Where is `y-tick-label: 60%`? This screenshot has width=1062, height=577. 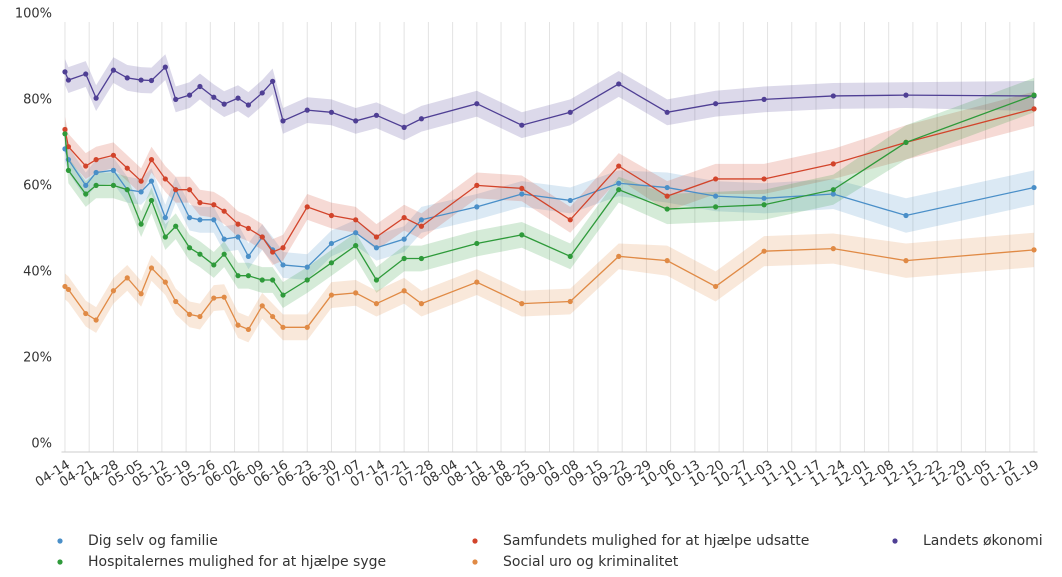 y-tick-label: 60% is located at coordinates (37, 186).